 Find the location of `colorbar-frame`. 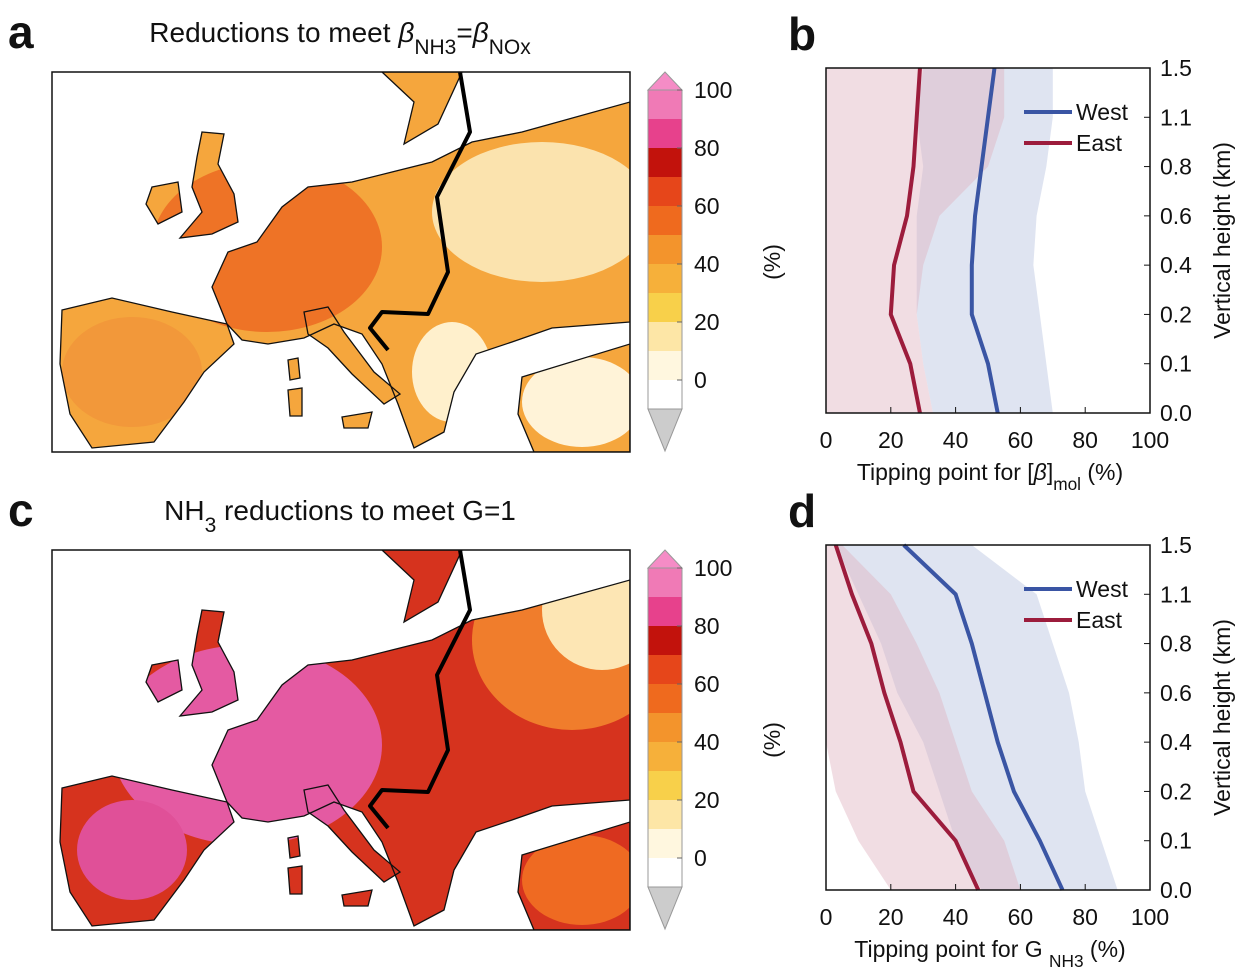

colorbar-frame is located at coordinates (665, 727).